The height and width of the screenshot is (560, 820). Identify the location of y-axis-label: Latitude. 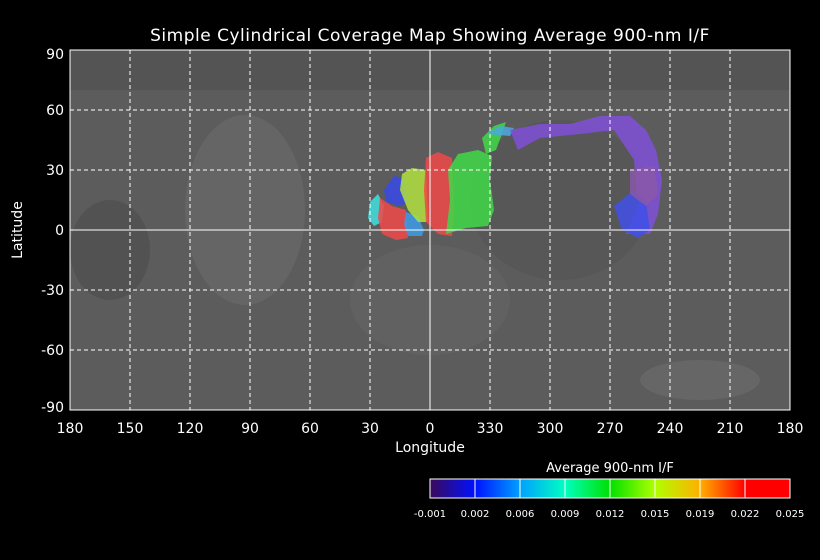
(18, 230).